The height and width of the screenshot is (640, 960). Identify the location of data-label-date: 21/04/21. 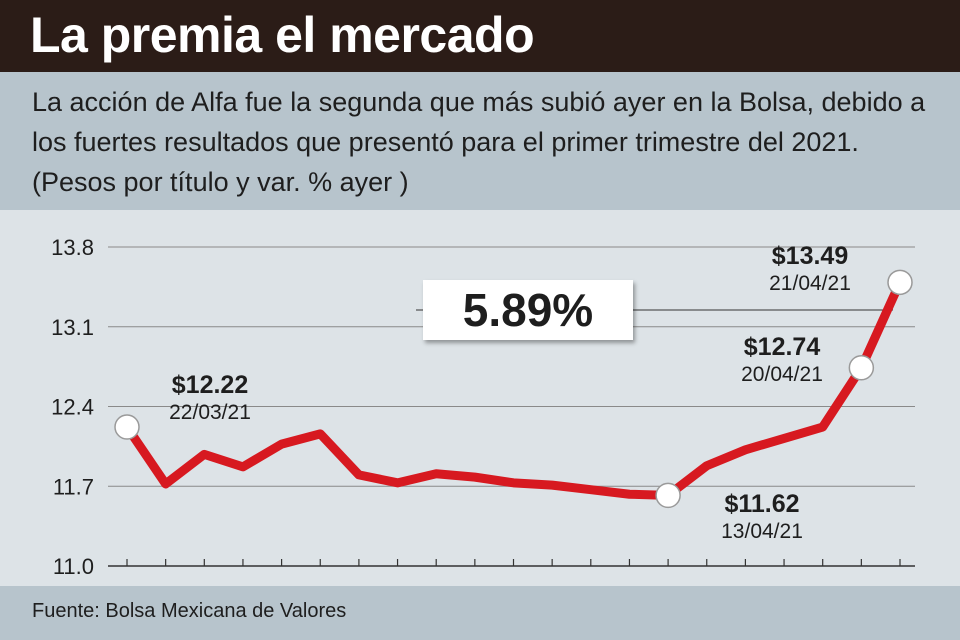
(810, 283).